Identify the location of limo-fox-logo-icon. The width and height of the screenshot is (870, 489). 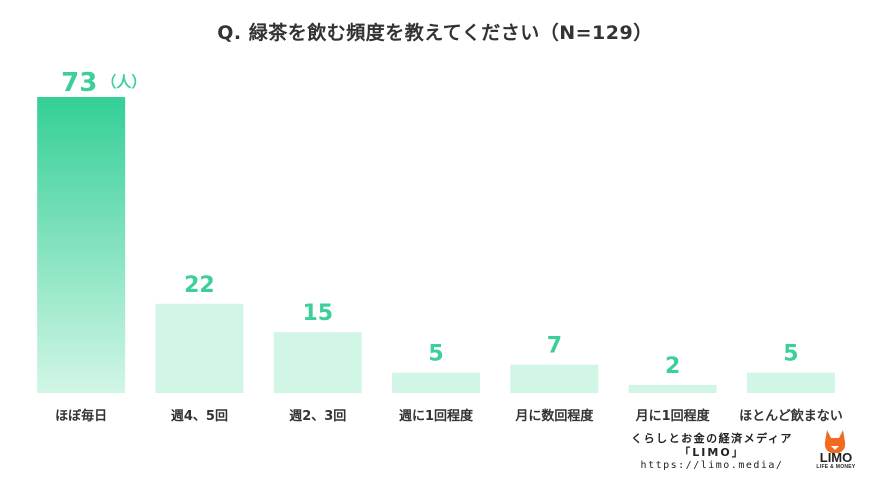
(835, 441).